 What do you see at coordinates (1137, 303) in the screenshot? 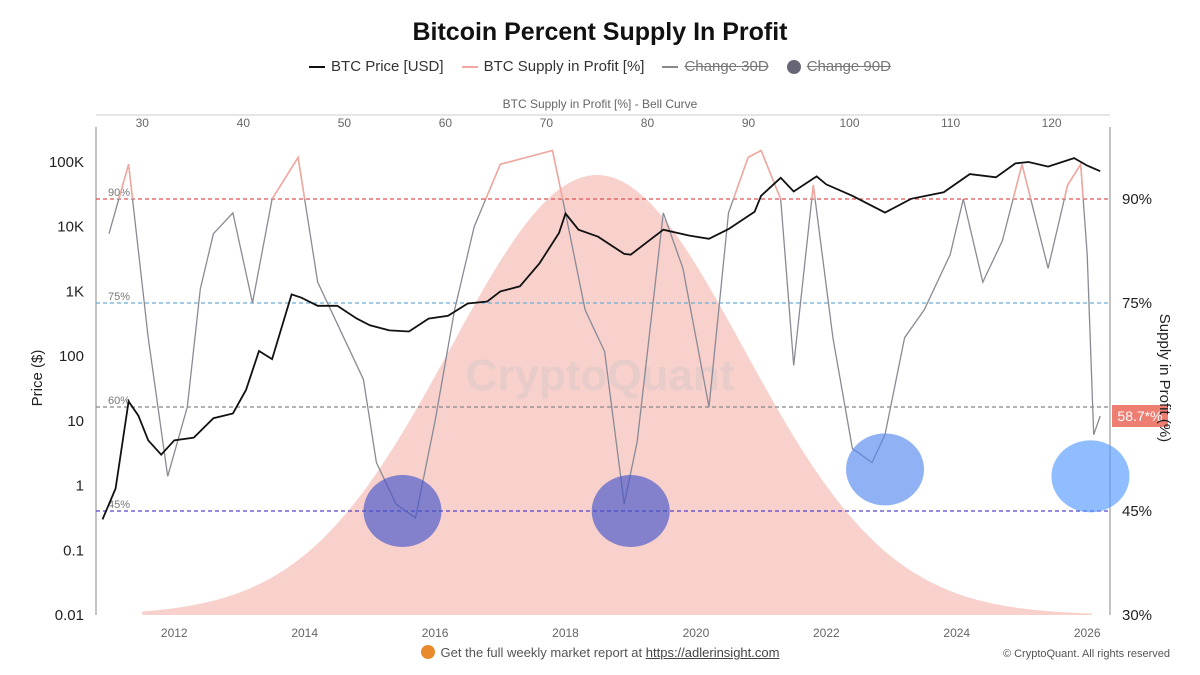
I see `right-tick-label: 75%` at bounding box center [1137, 303].